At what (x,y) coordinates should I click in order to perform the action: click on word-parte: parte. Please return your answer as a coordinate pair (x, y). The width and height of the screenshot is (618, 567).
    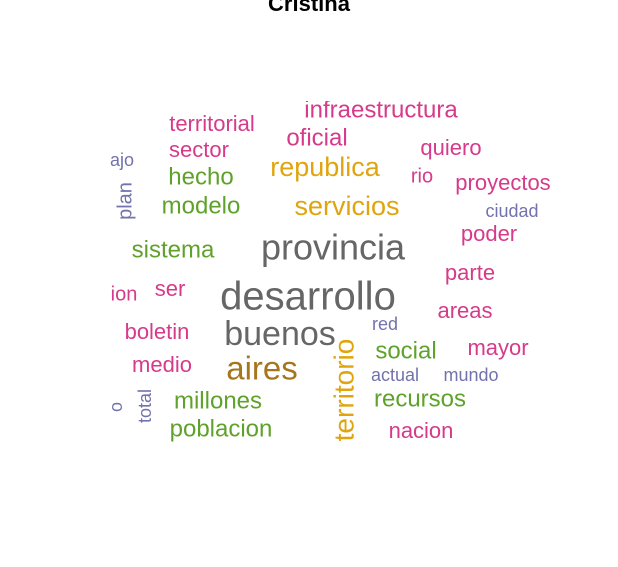
    Looking at the image, I should click on (470, 272).